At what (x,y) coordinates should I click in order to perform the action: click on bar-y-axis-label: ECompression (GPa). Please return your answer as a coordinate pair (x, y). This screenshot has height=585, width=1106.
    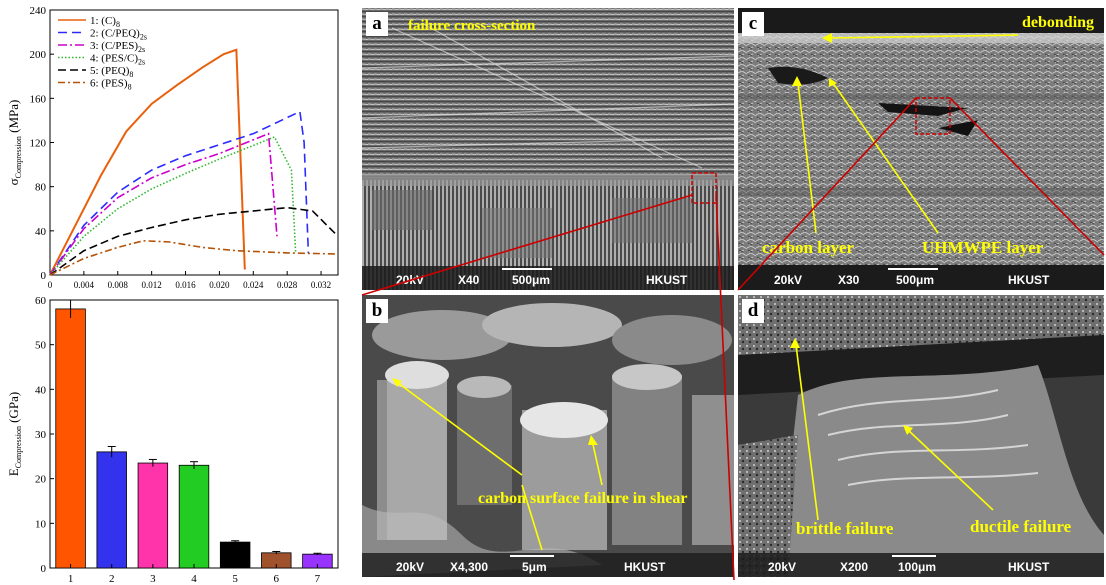
    Looking at the image, I should click on (14, 434).